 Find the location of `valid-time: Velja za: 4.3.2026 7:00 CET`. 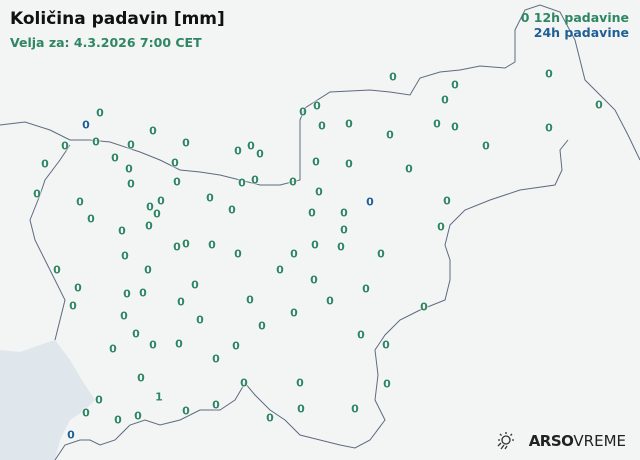

valid-time: Velja za: 4.3.2026 7:00 CET is located at coordinates (106, 42).